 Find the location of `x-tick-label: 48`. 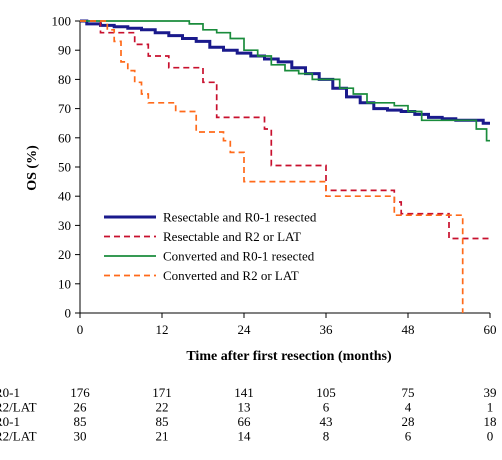

x-tick-label: 48 is located at coordinates (408, 329).